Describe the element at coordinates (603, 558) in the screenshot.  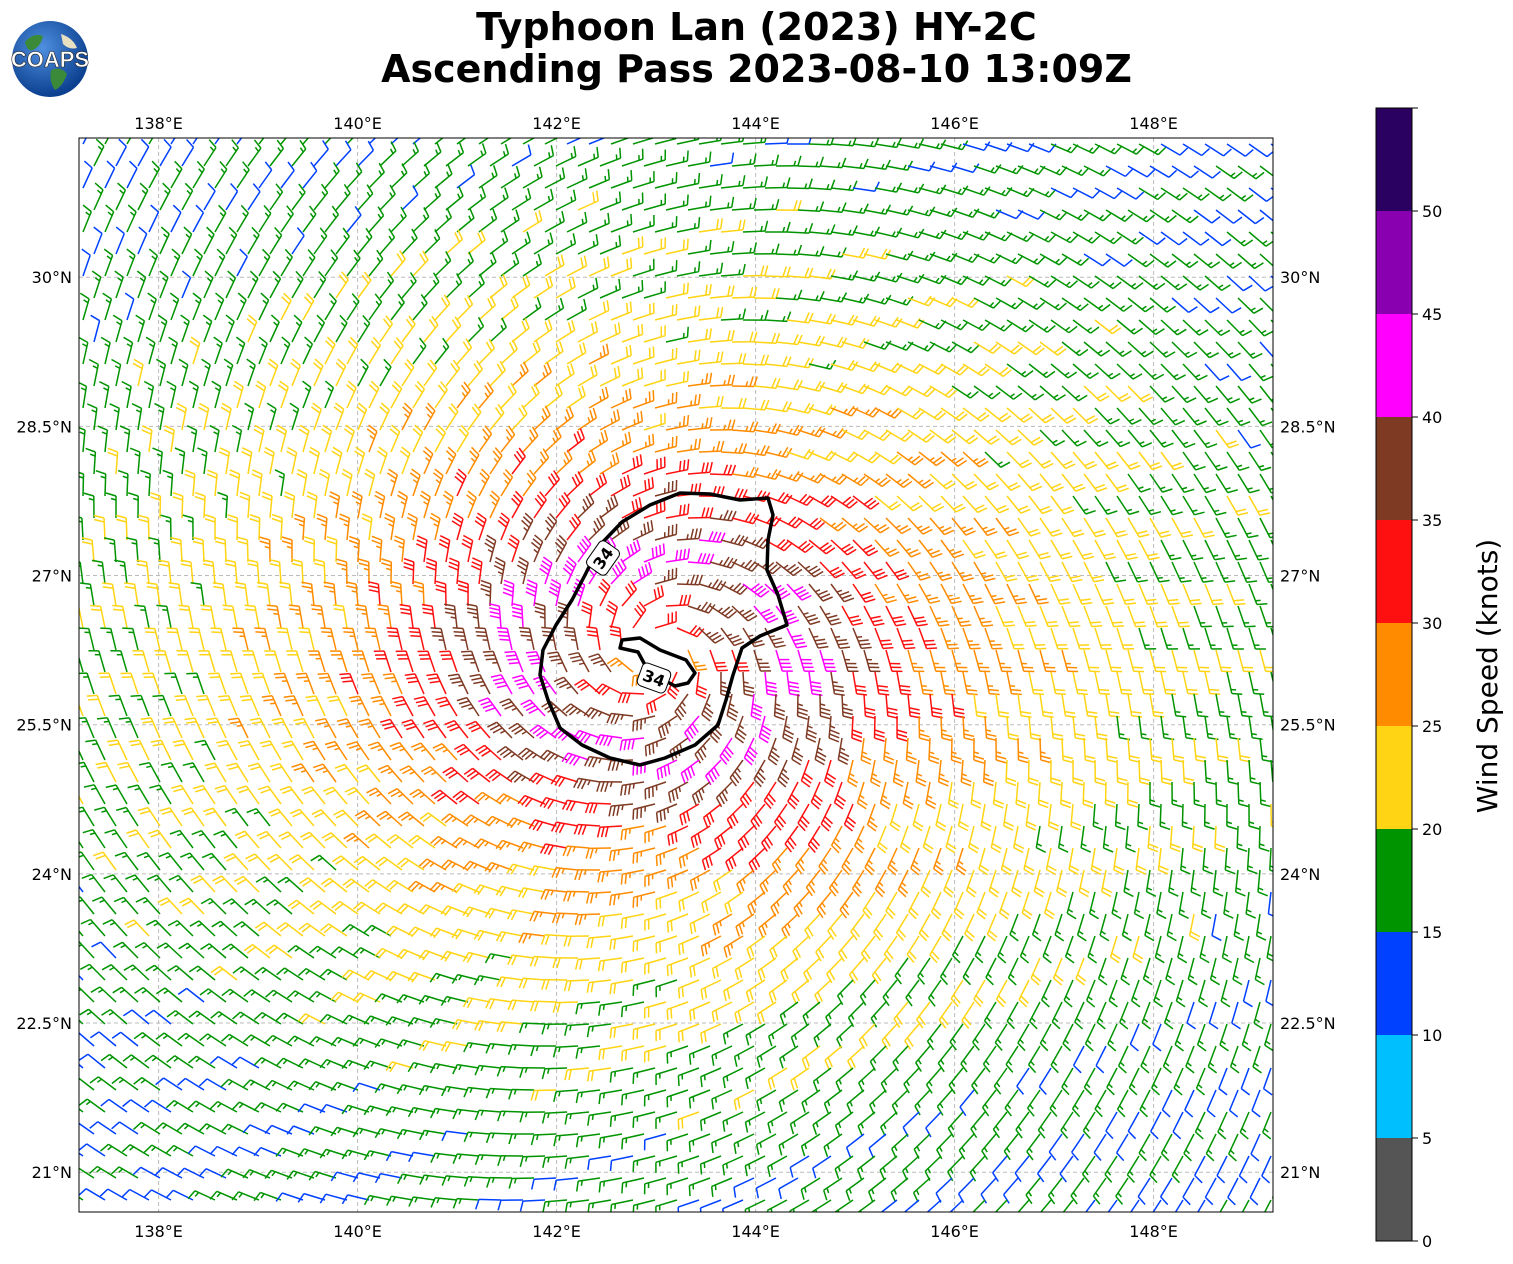
I see `contour-label-1: 34` at that location.